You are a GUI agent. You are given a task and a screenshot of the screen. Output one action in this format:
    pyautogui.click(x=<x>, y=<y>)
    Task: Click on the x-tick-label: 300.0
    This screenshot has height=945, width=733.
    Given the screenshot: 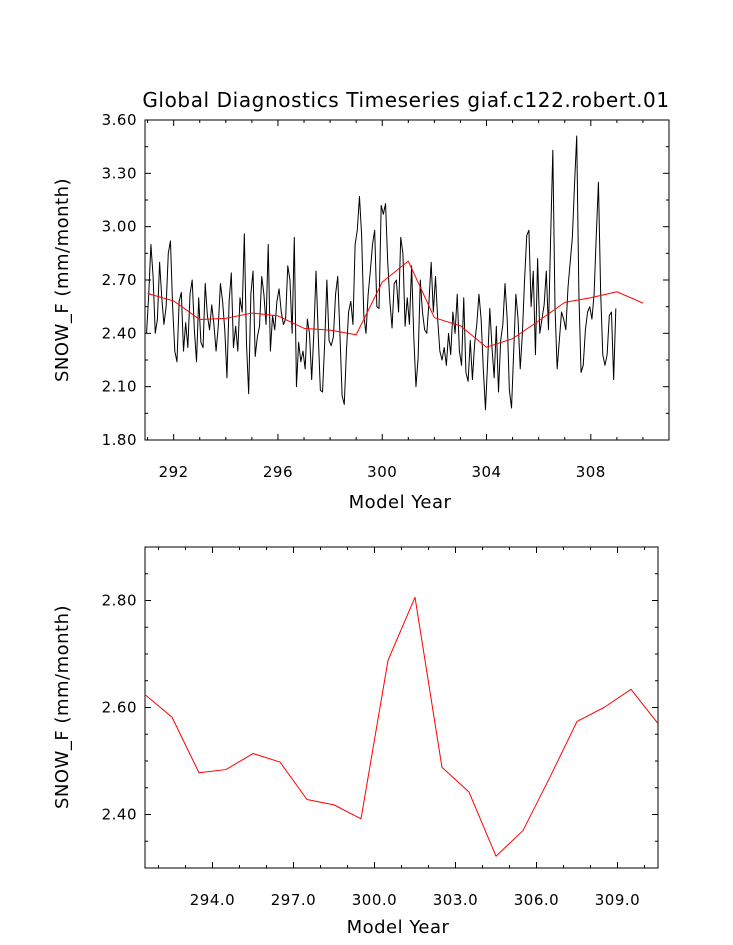 What is the action you would take?
    pyautogui.click(x=374, y=900)
    